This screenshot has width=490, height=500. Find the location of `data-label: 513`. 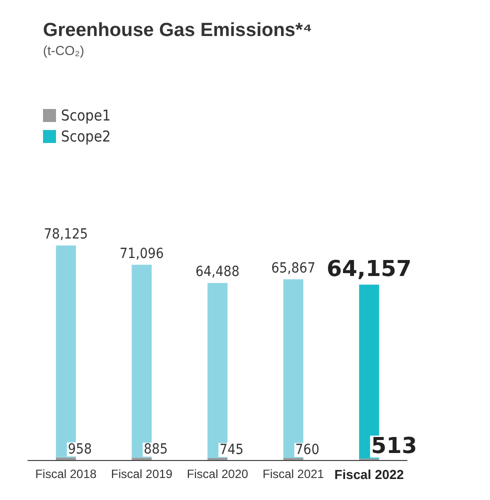

data-label: 513 is located at coordinates (394, 447).